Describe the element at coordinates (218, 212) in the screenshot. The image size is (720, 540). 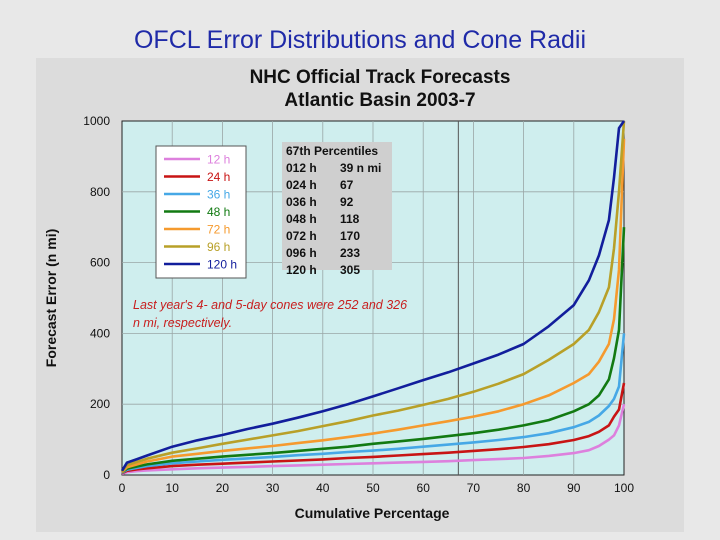
I see `legend-label: 48 h` at that location.